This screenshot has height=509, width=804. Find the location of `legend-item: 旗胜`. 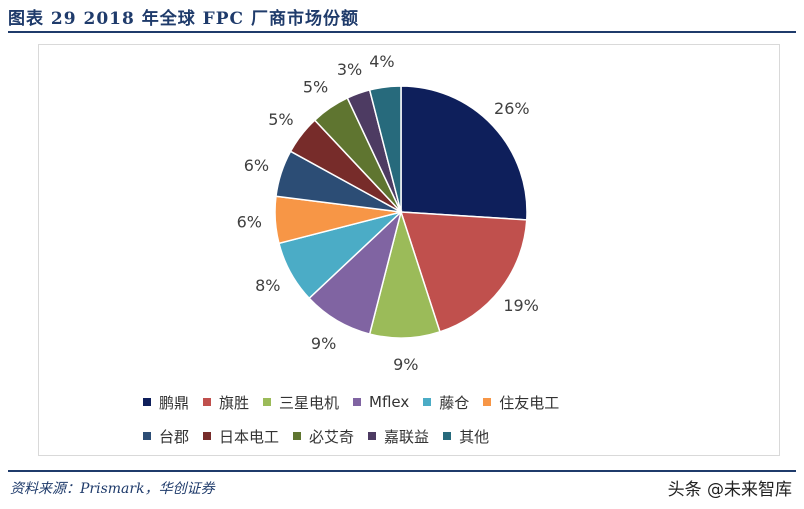

legend-item: 旗胜 is located at coordinates (226, 402).